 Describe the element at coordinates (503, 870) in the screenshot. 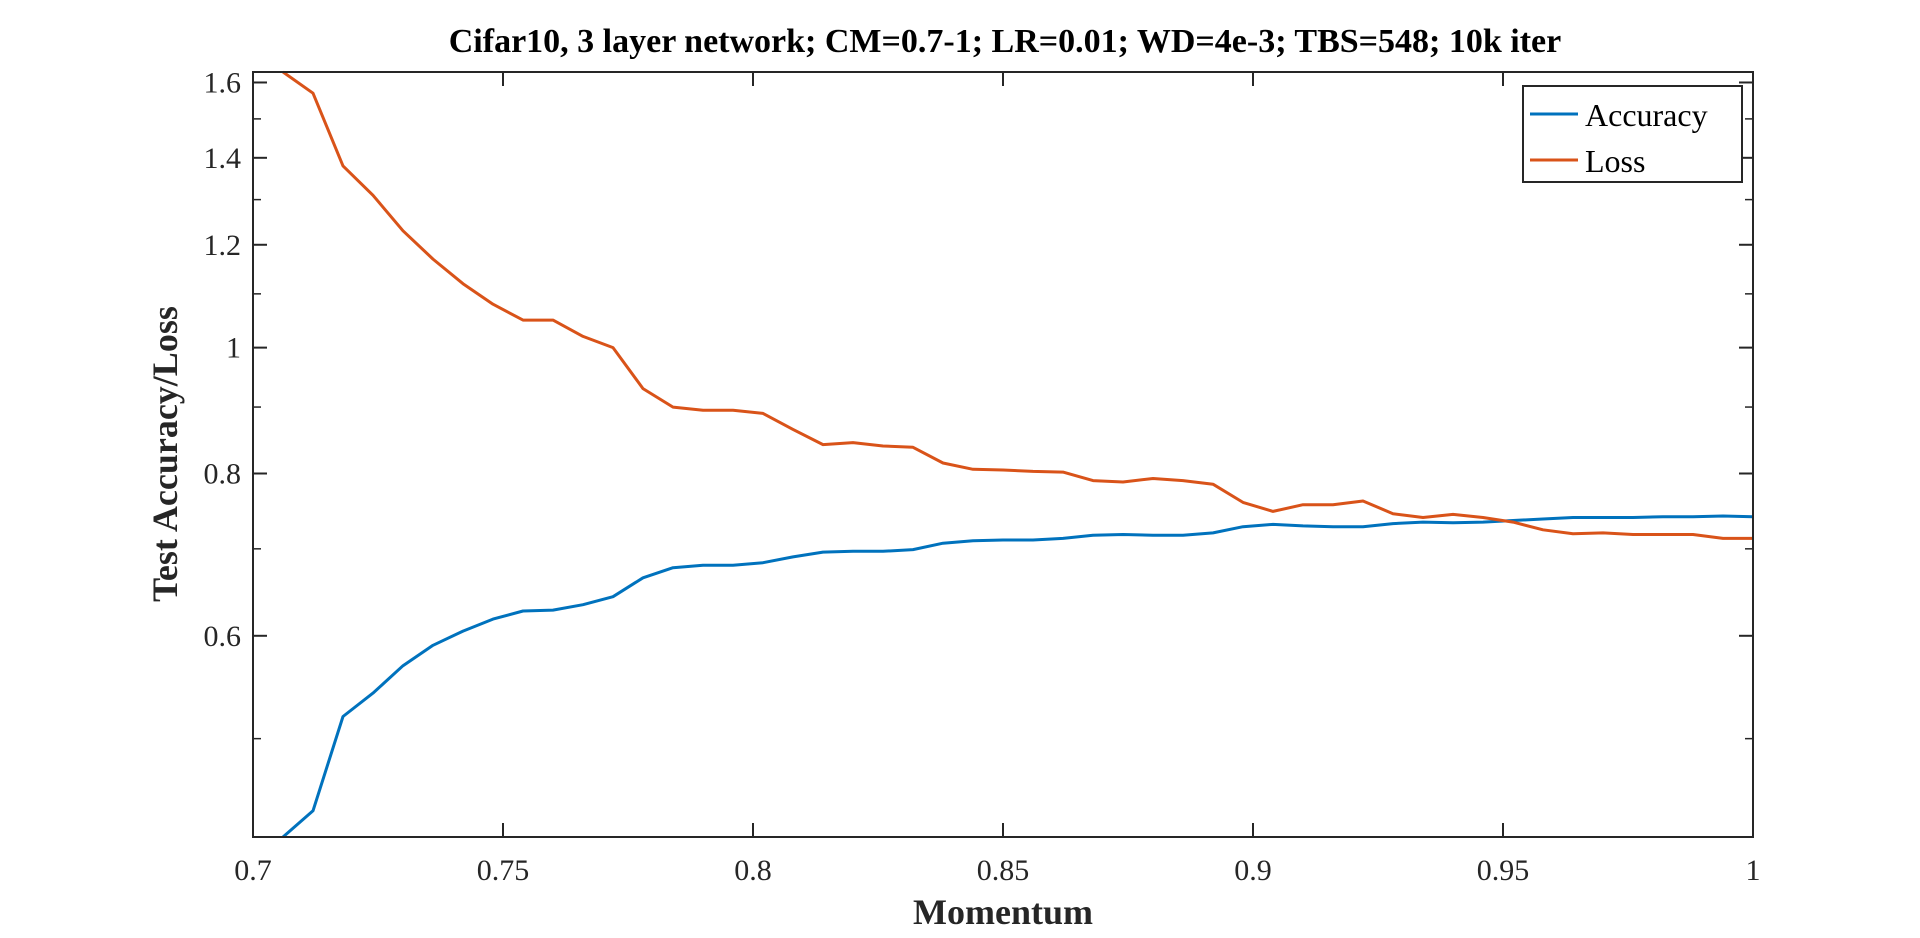

I see `x-tick-label: 0.75` at that location.